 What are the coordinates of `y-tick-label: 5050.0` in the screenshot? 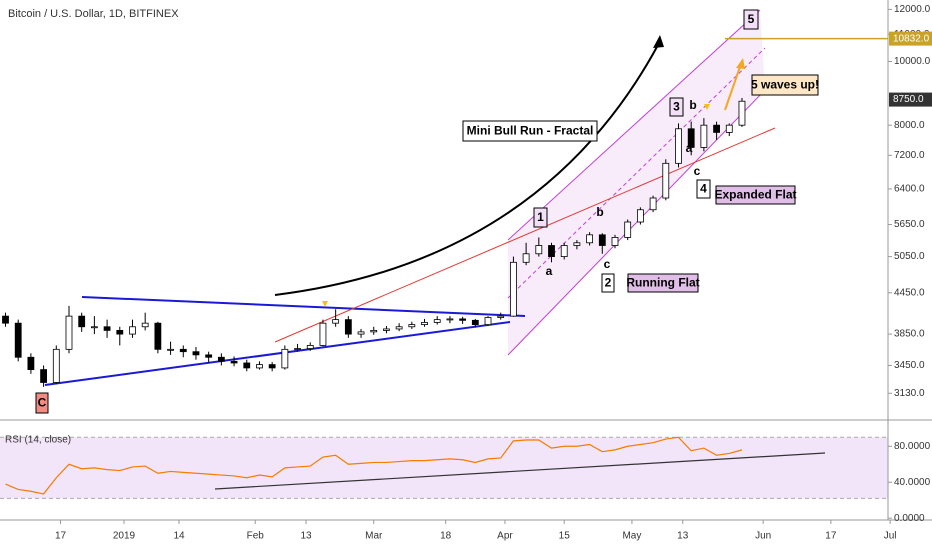 It's located at (909, 256).